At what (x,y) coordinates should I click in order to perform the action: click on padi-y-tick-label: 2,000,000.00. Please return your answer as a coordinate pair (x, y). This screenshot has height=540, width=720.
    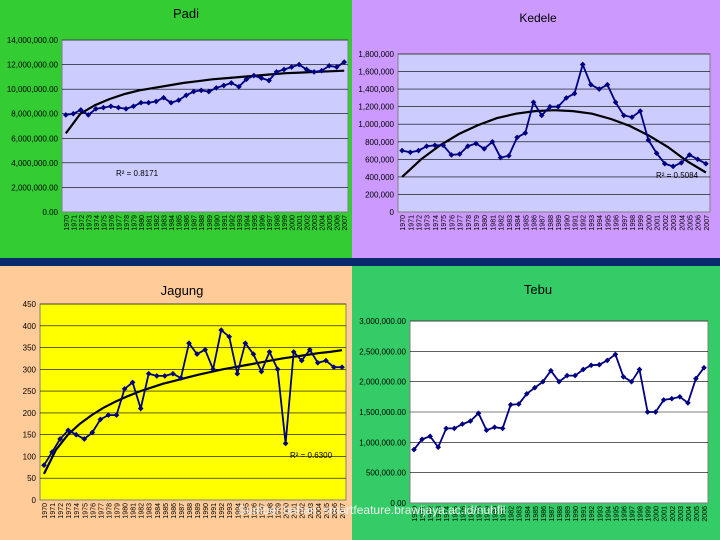
    Looking at the image, I should click on (34, 187).